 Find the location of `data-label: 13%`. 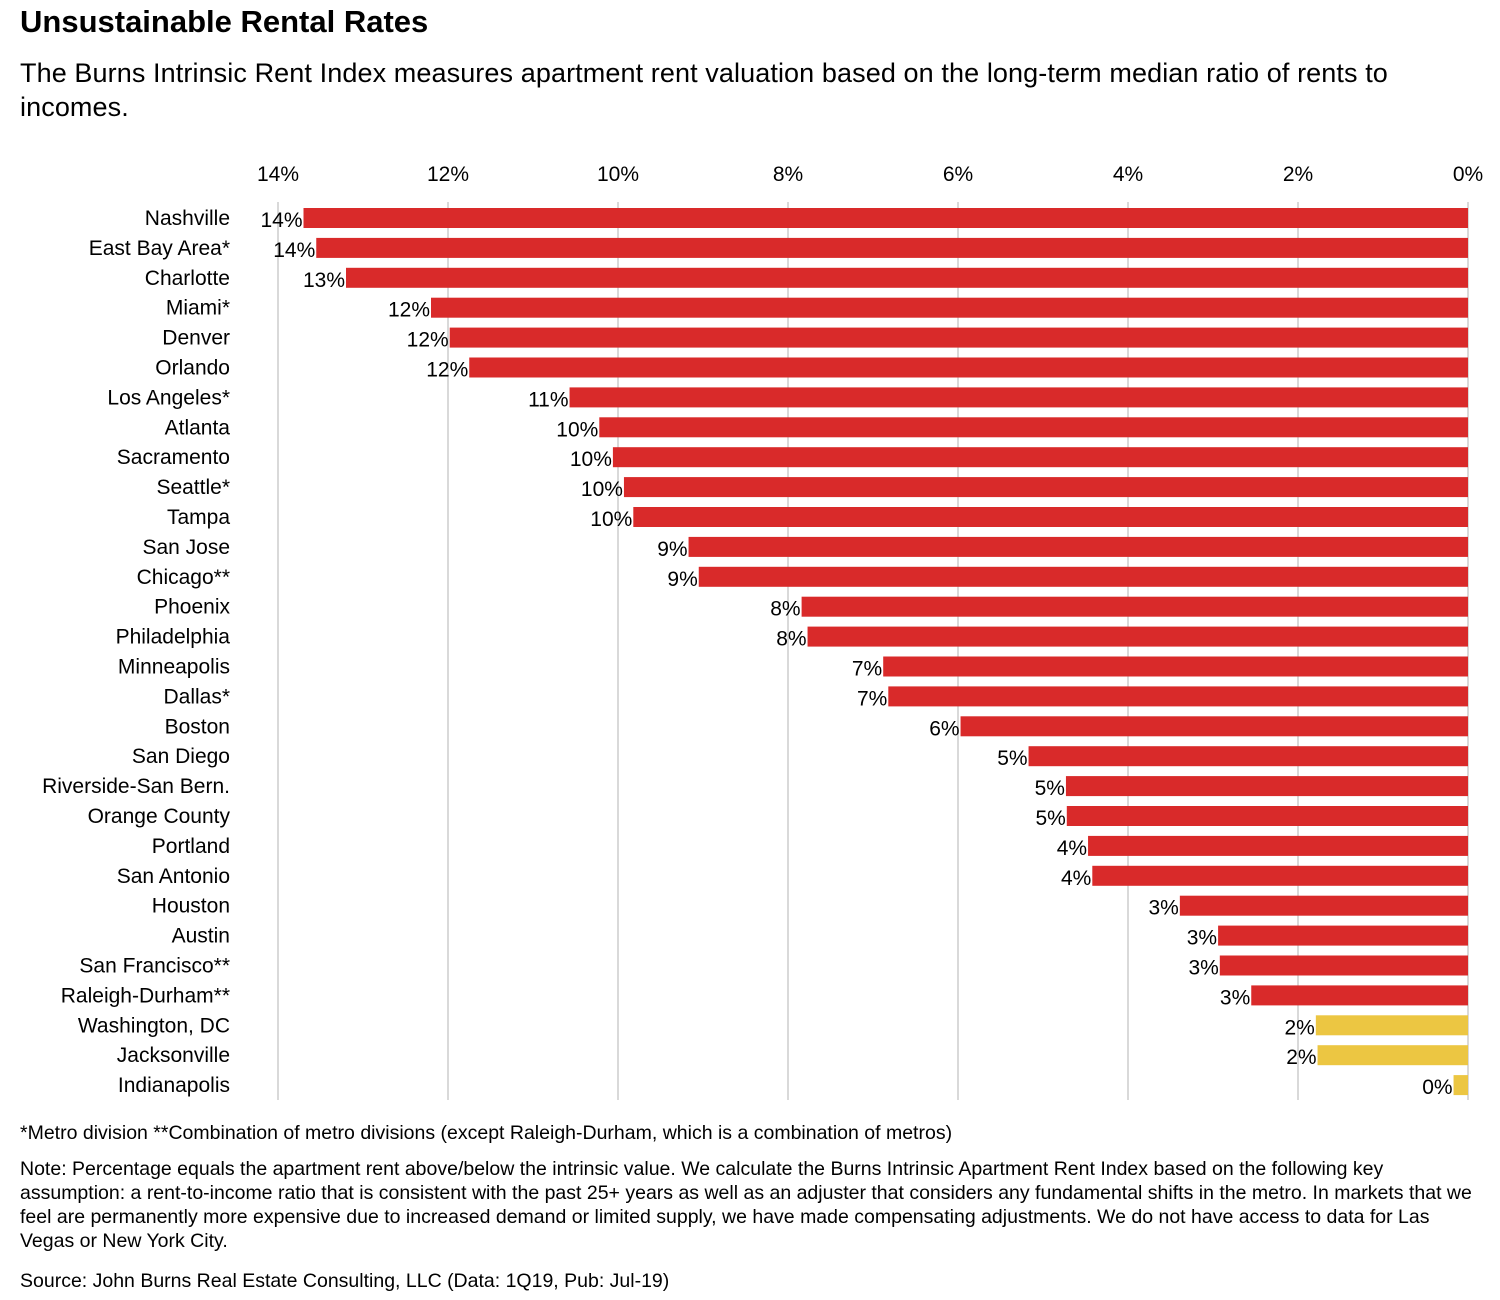

data-label: 13% is located at coordinates (324, 280).